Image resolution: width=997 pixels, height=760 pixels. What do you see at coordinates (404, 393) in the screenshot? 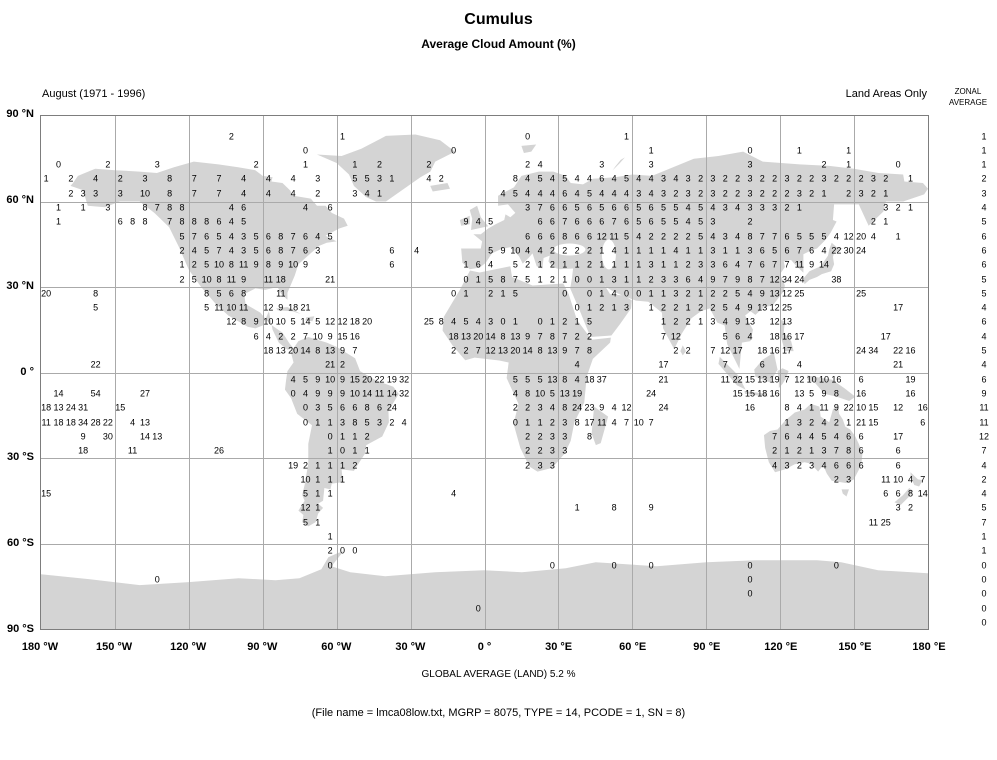
I see `grid-value: 32` at bounding box center [404, 393].